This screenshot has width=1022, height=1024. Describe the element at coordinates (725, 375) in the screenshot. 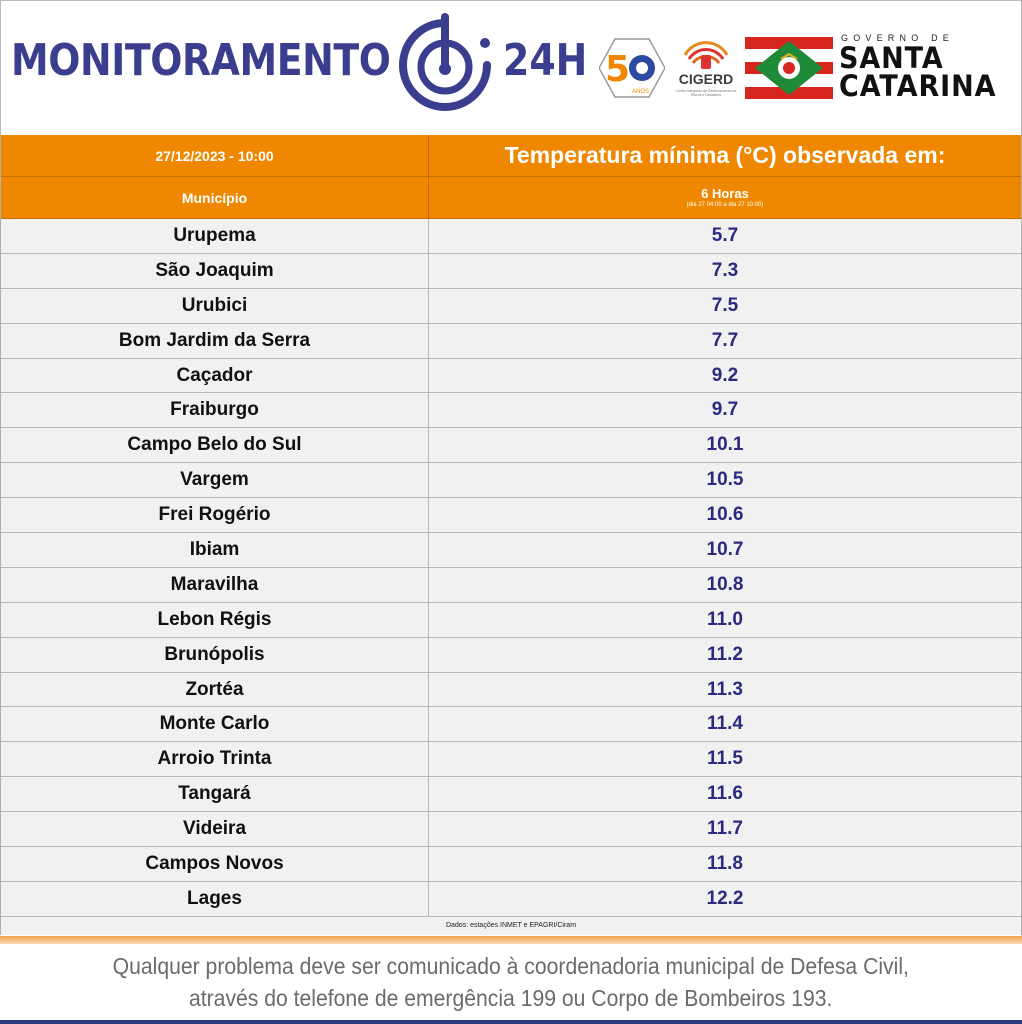

I see `temperature-cell: 9.2` at that location.